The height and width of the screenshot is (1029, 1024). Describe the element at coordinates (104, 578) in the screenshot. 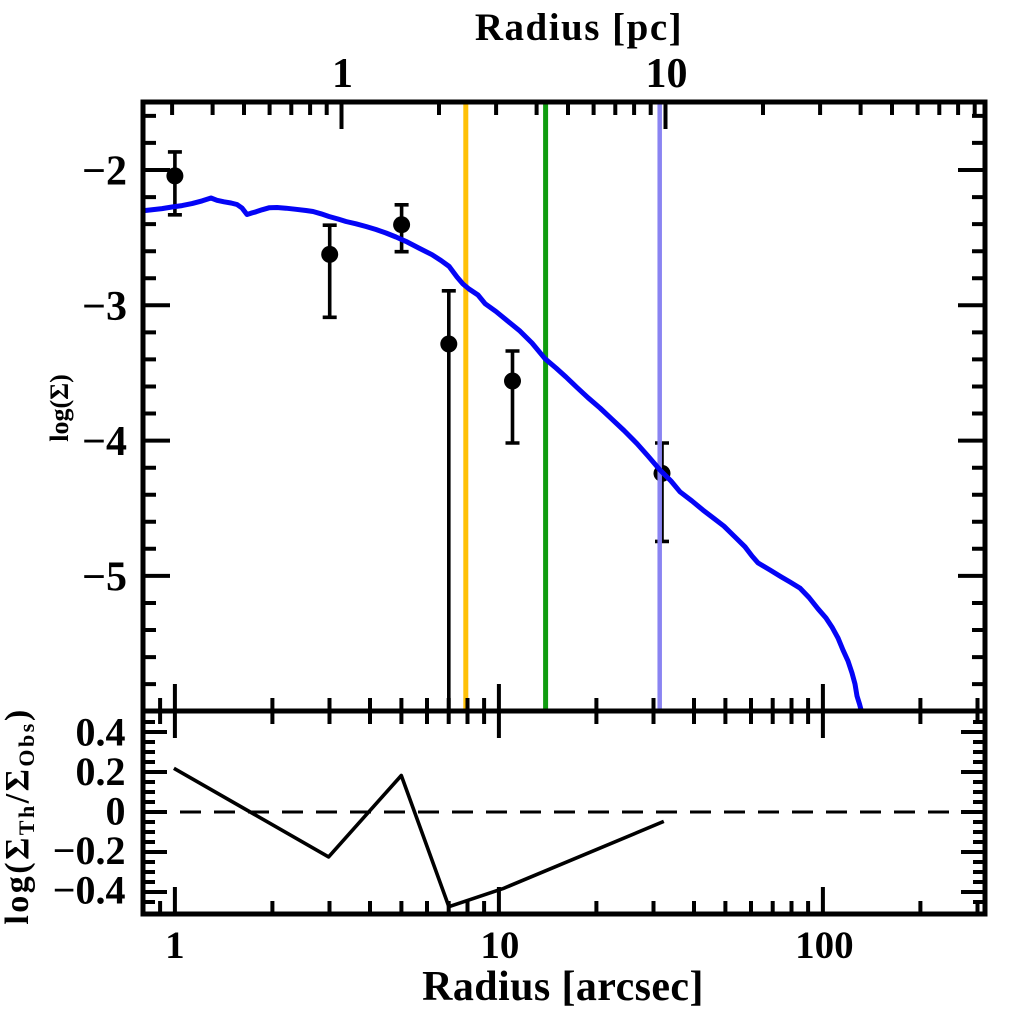

I see `svg-text: −5` at that location.